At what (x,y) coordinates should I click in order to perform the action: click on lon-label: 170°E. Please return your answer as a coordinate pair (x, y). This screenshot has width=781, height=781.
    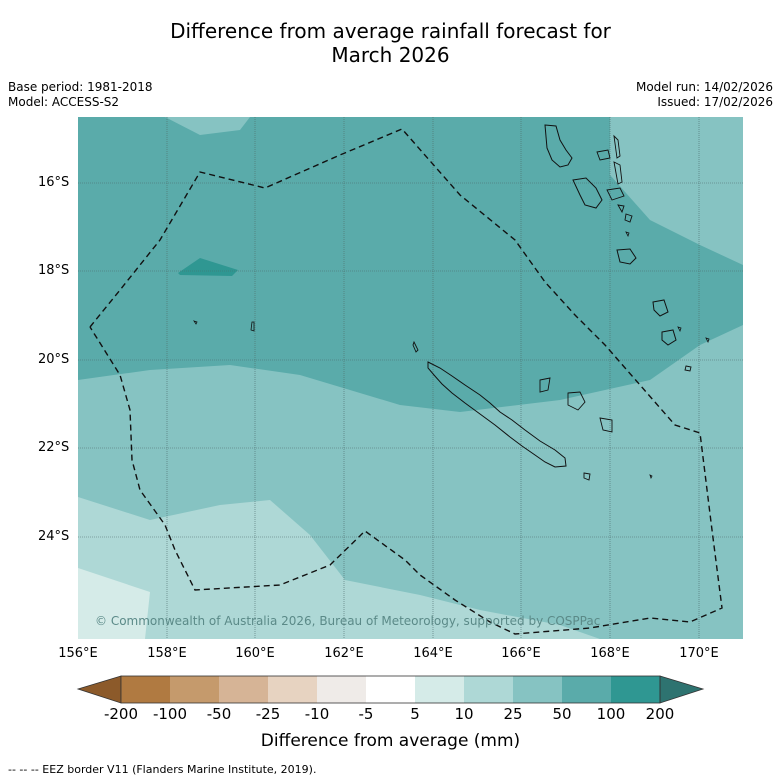
    Looking at the image, I should click on (699, 653).